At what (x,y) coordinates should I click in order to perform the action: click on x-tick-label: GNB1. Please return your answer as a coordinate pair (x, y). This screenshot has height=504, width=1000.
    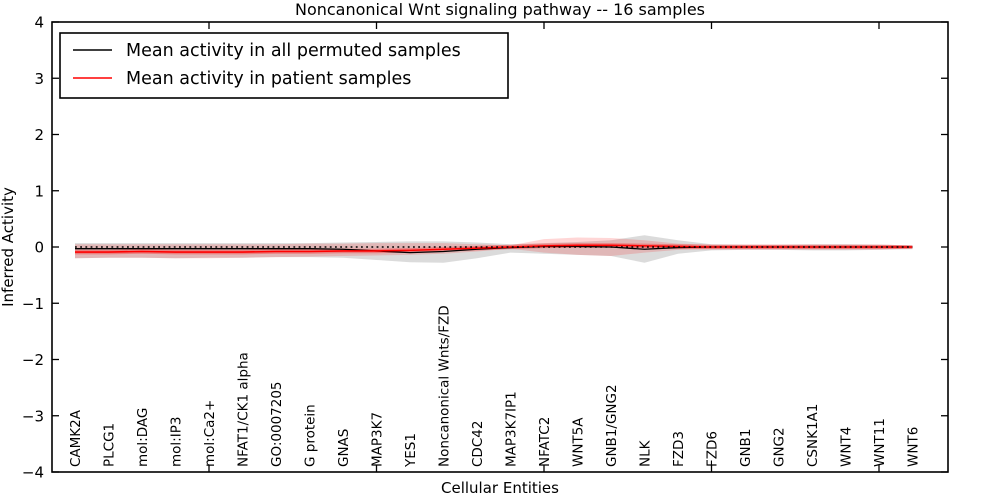
    Looking at the image, I should click on (746, 448).